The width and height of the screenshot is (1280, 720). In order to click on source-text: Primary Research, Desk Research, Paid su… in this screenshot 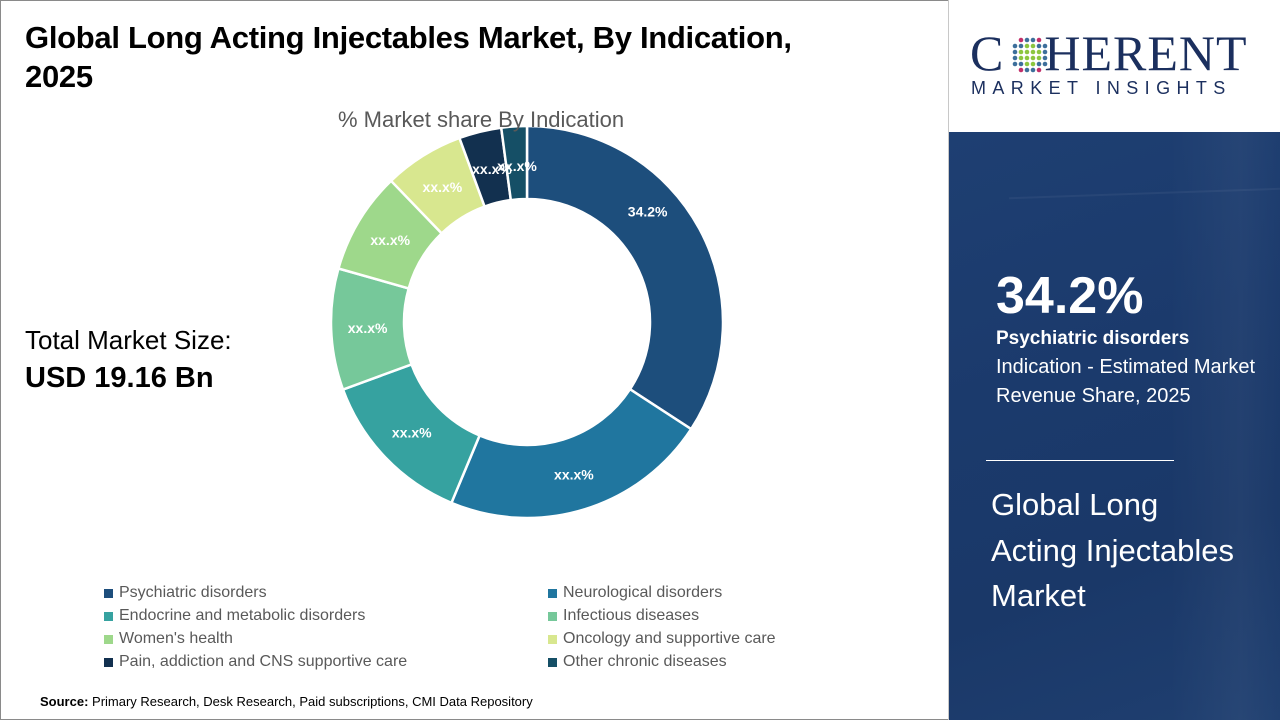, I will do `click(312, 701)`.